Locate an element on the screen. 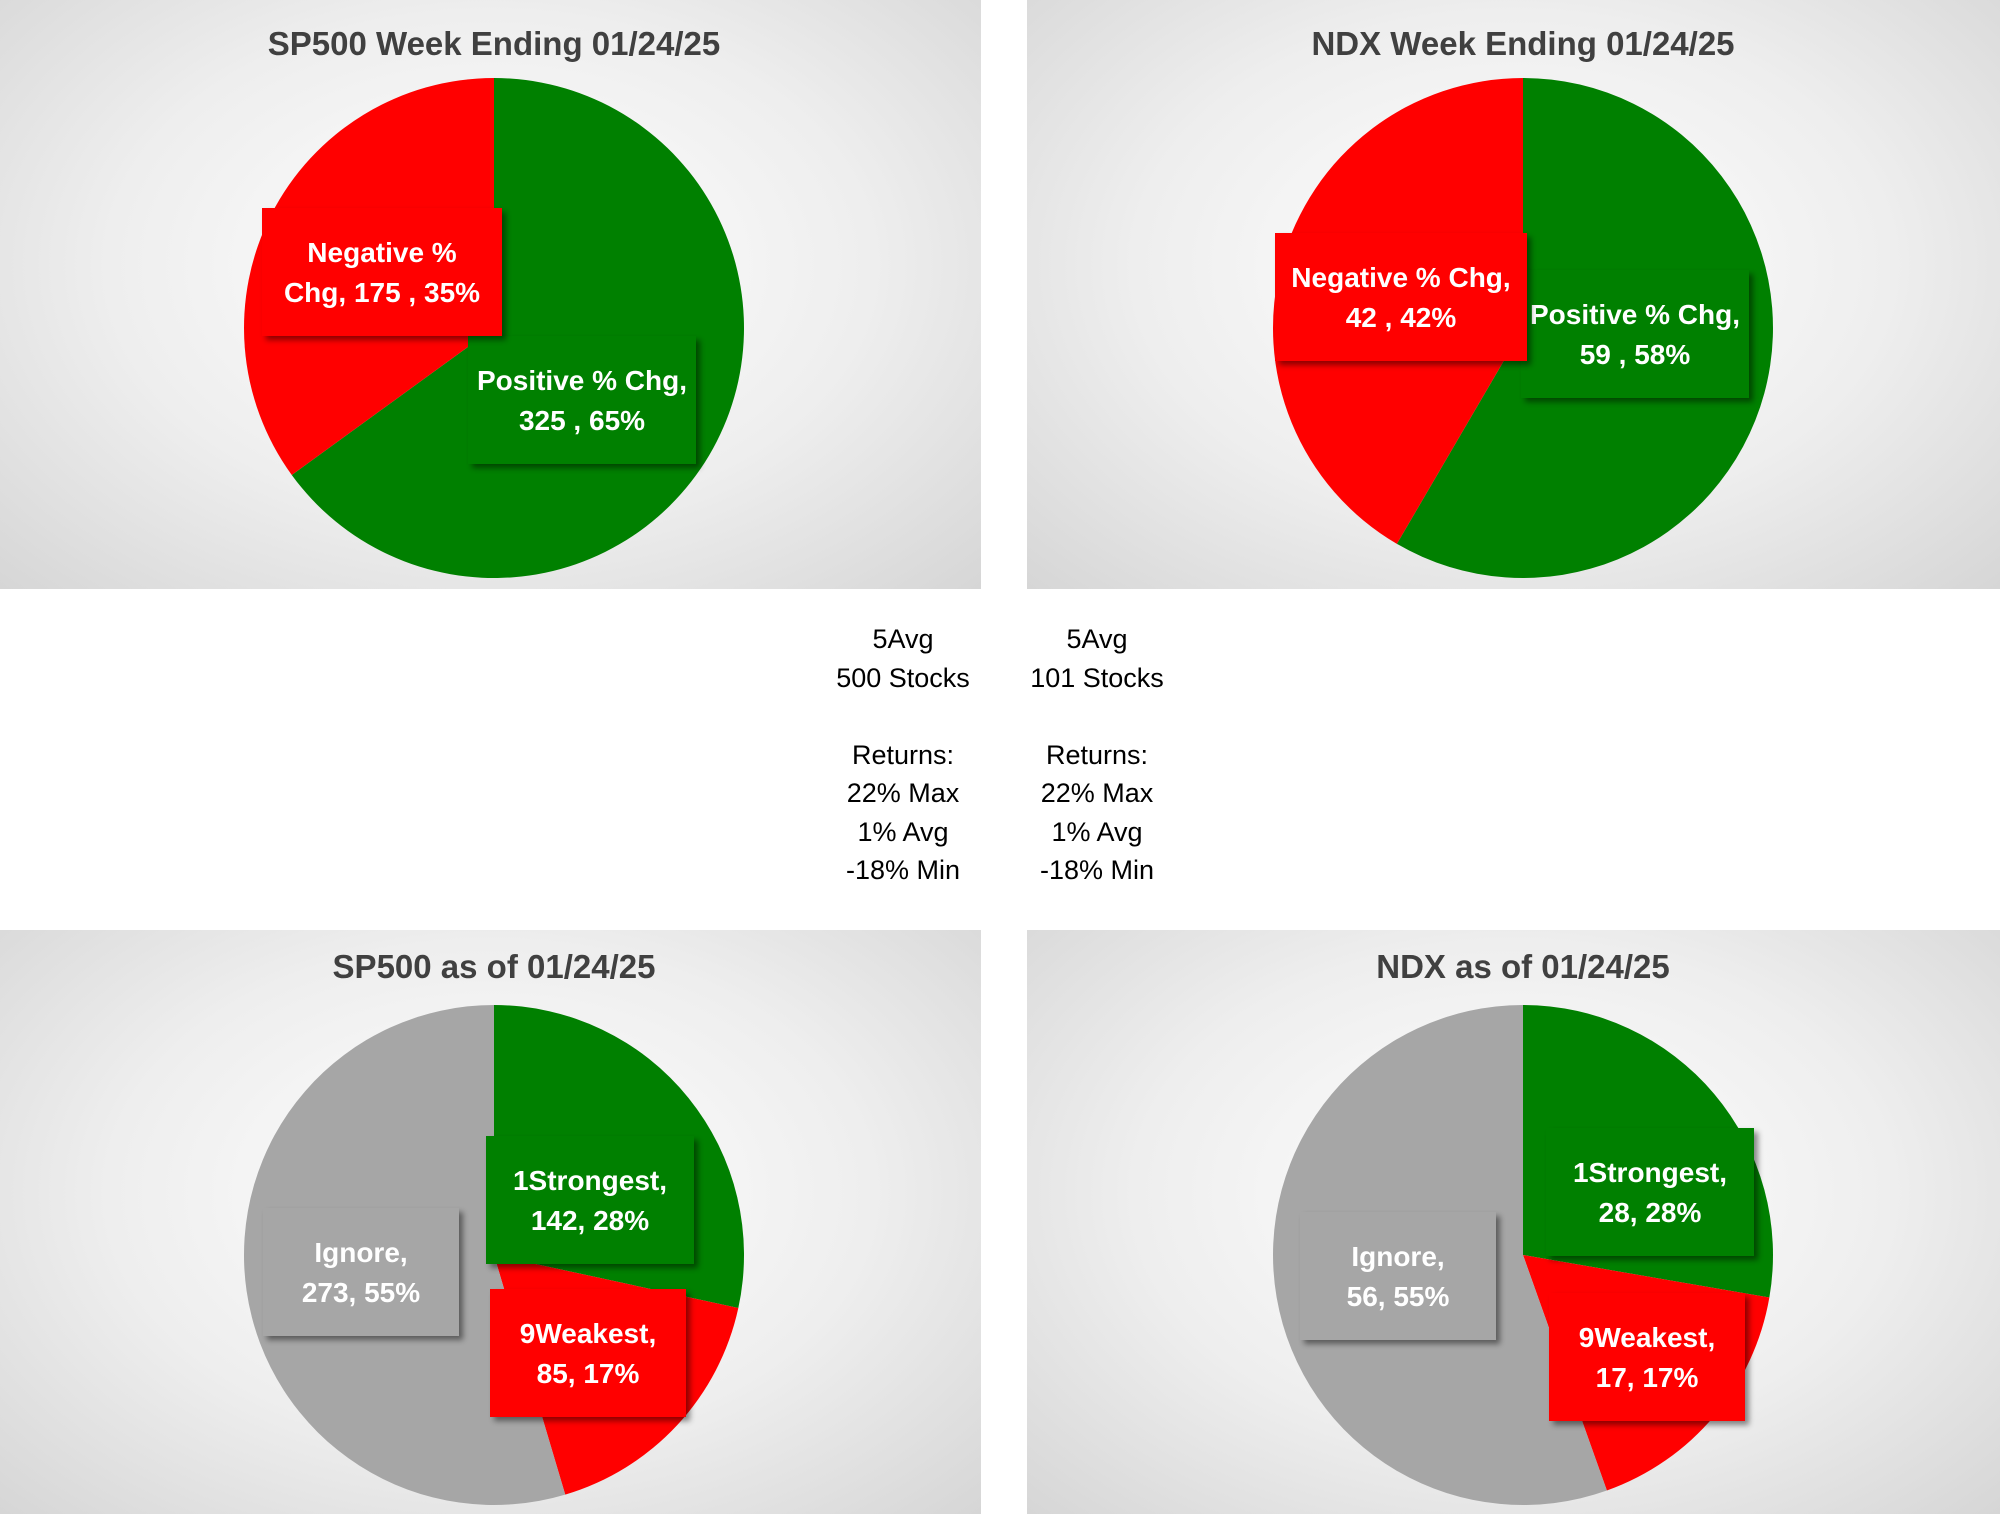 Image resolution: width=2000 pixels, height=1514 pixels. data-label: 1Strongest, 142, 28% is located at coordinates (590, 1200).